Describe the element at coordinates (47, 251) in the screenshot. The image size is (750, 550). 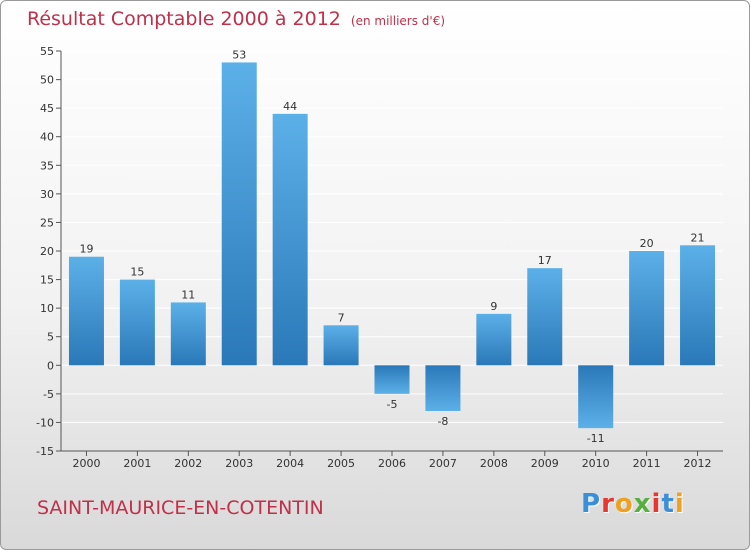
I see `y-tick-label: 20` at that location.